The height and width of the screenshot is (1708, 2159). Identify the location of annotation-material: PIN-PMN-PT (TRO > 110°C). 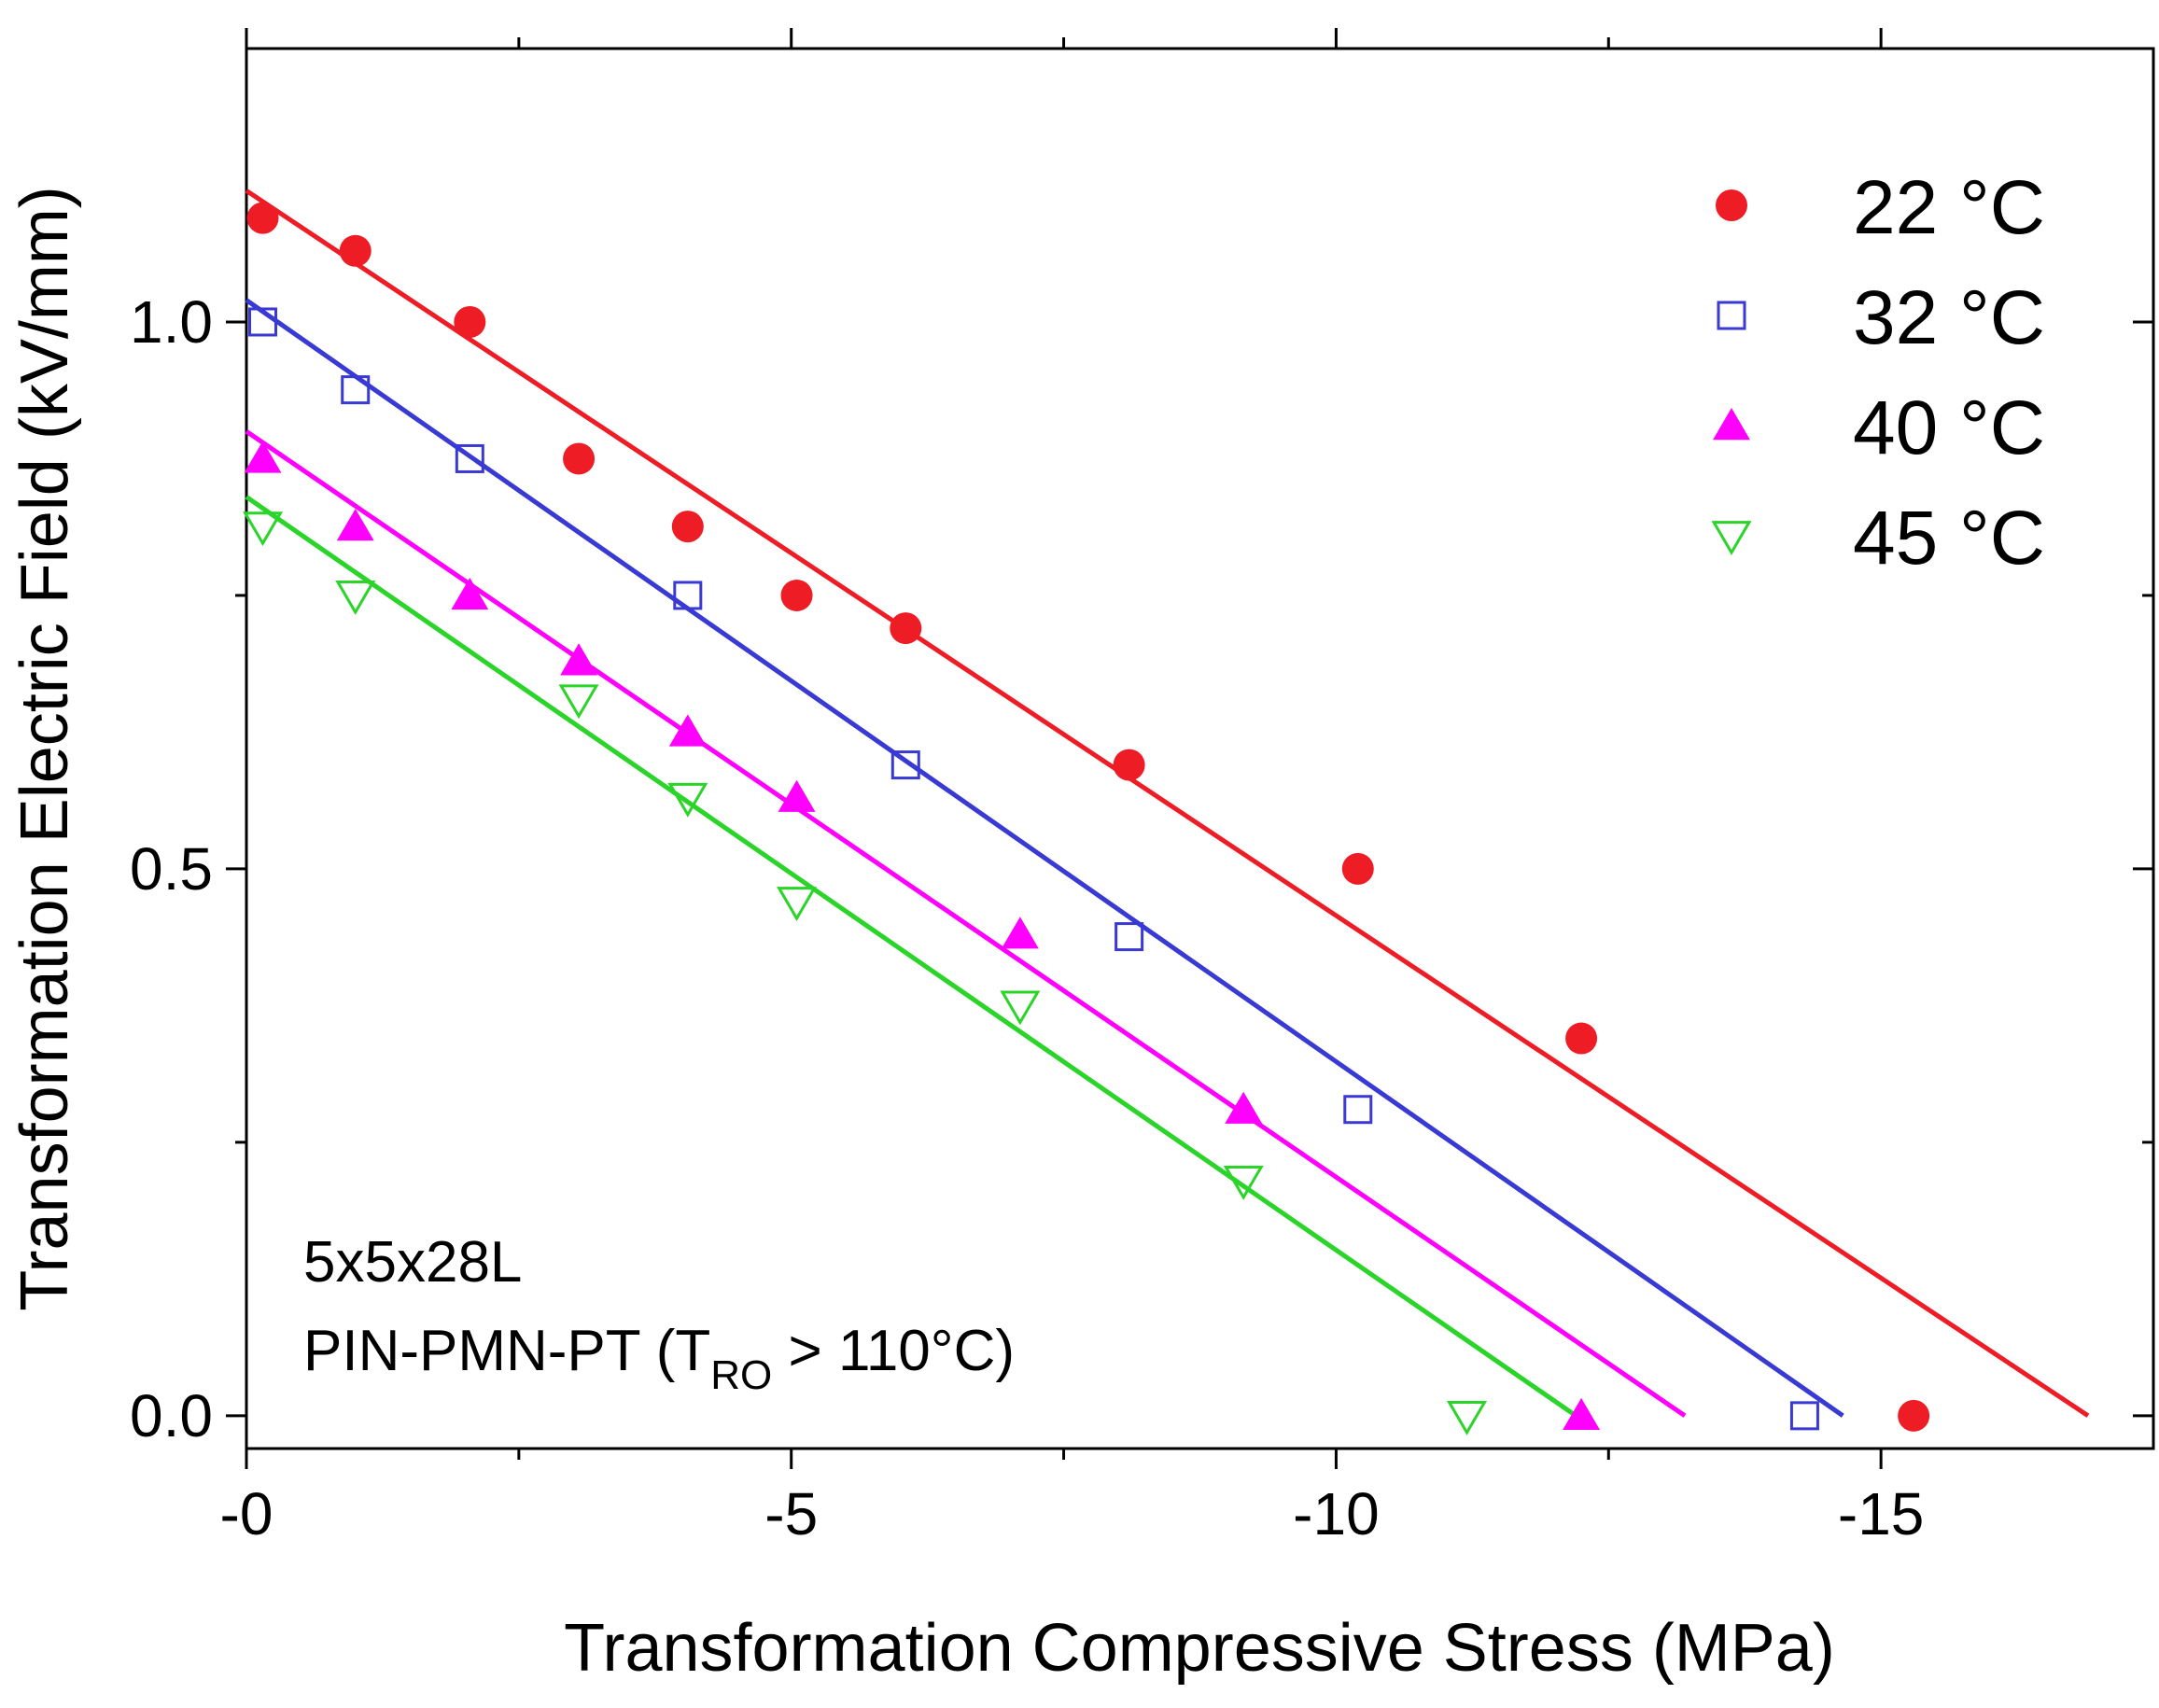
(659, 1358).